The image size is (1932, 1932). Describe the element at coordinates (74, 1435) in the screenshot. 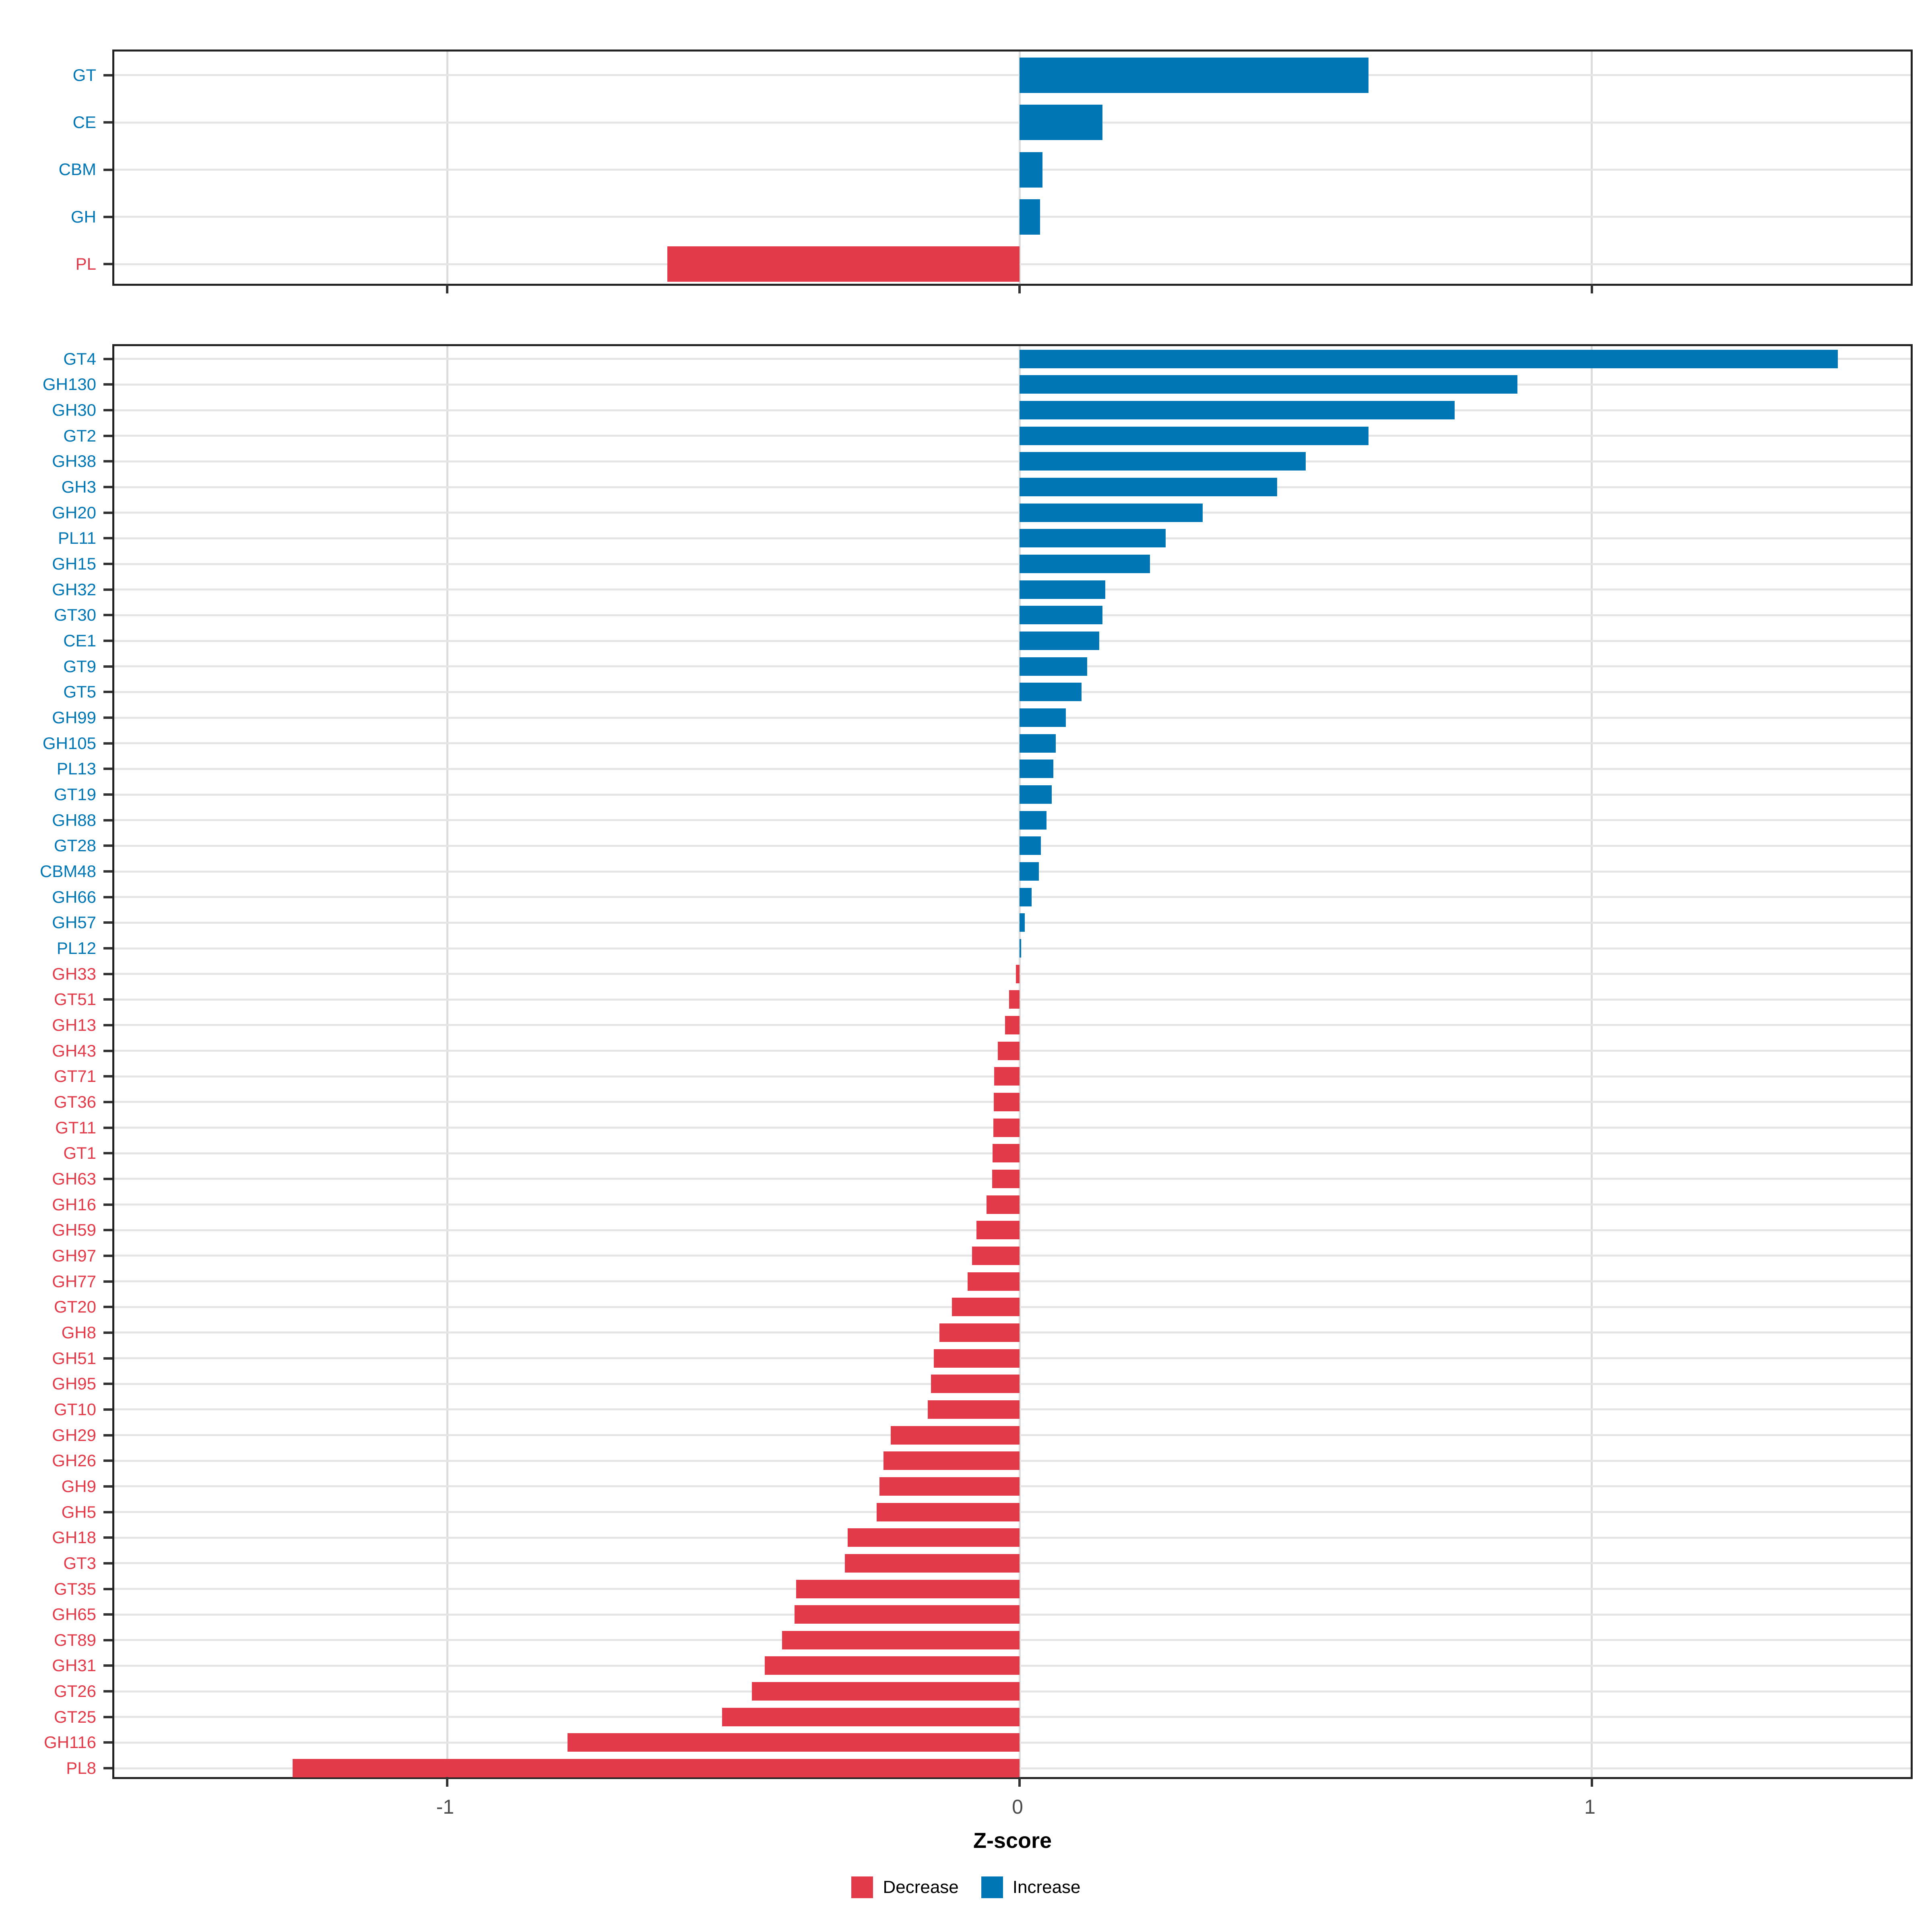

I see `category-label-GH29: GH29` at that location.